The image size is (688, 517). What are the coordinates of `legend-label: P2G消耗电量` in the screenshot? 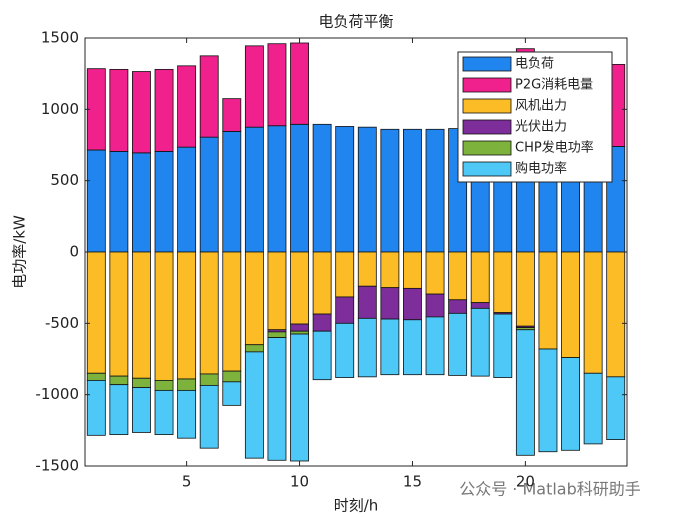 It's located at (554, 85).